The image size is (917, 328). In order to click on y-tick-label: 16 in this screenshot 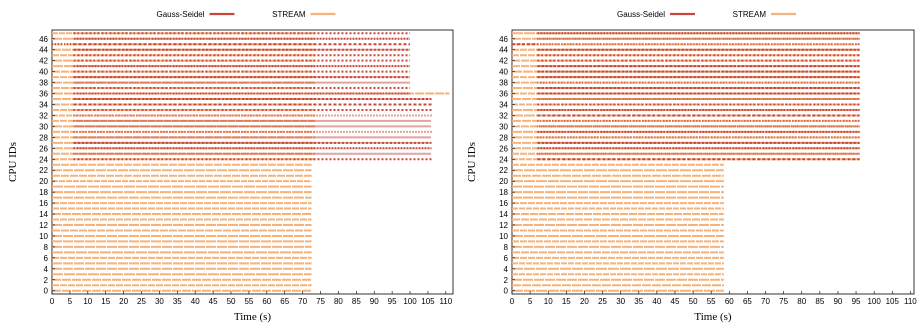, I will do `click(503, 203)`.